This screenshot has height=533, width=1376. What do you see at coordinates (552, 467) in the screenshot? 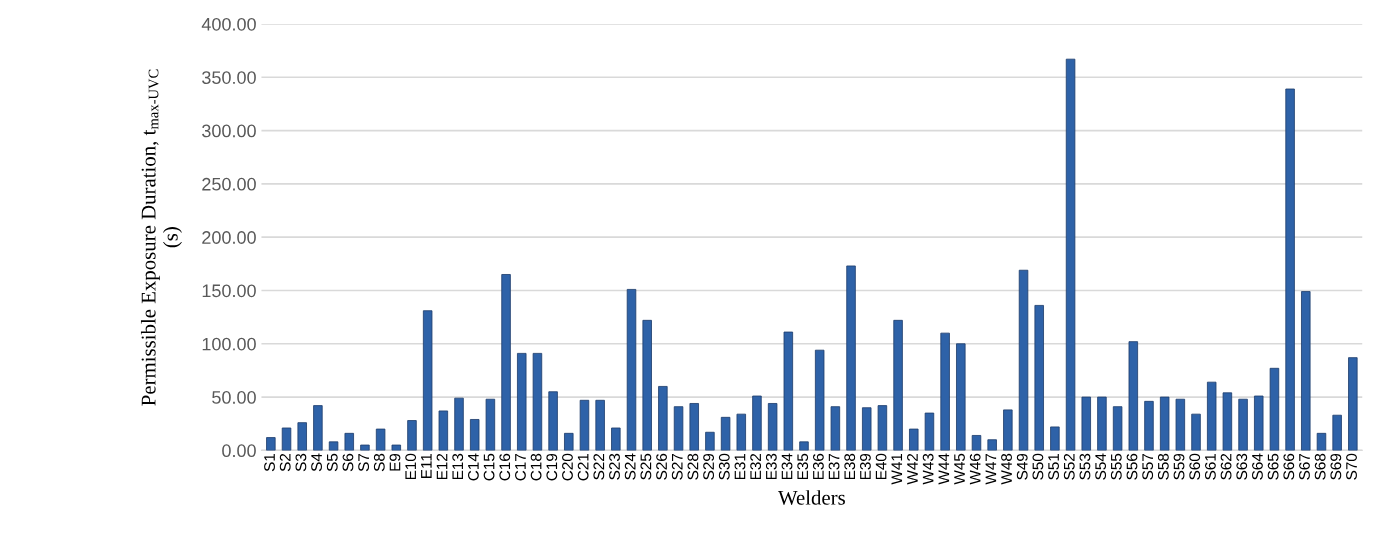
I see `x-tick-label: C19` at bounding box center [552, 467].